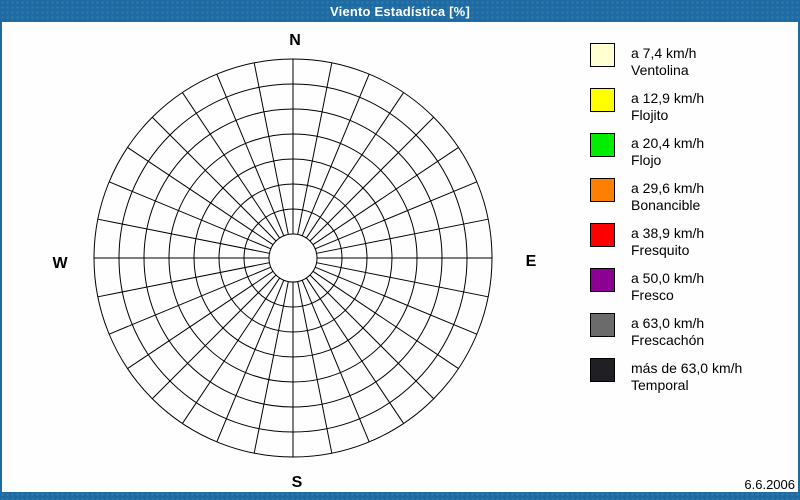  I want to click on legend-item-flojito: a 12,9 km/h Flojito, so click(666, 110).